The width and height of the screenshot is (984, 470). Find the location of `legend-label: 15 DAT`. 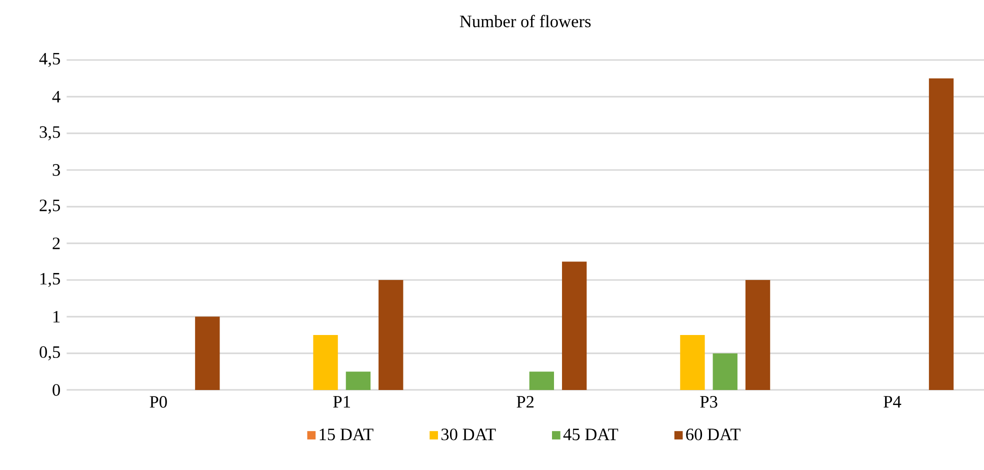

legend-label: 15 DAT is located at coordinates (347, 434).